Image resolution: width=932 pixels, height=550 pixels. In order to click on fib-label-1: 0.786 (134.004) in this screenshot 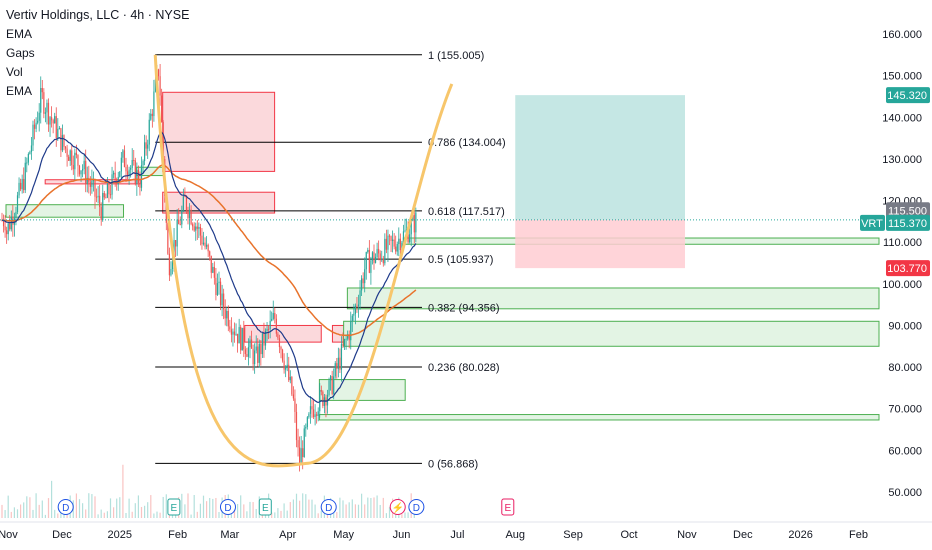, I will do `click(467, 143)`.